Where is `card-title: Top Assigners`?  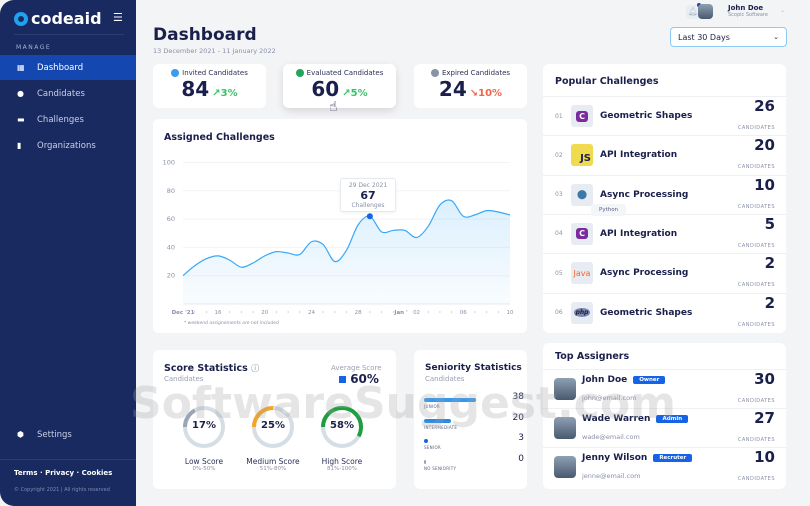
card-title: Top Assigners is located at coordinates (592, 356).